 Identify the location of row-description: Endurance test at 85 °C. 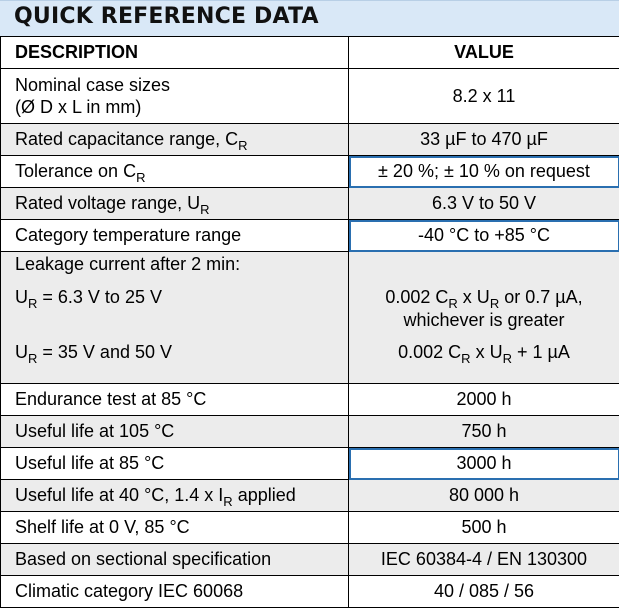
(175, 400).